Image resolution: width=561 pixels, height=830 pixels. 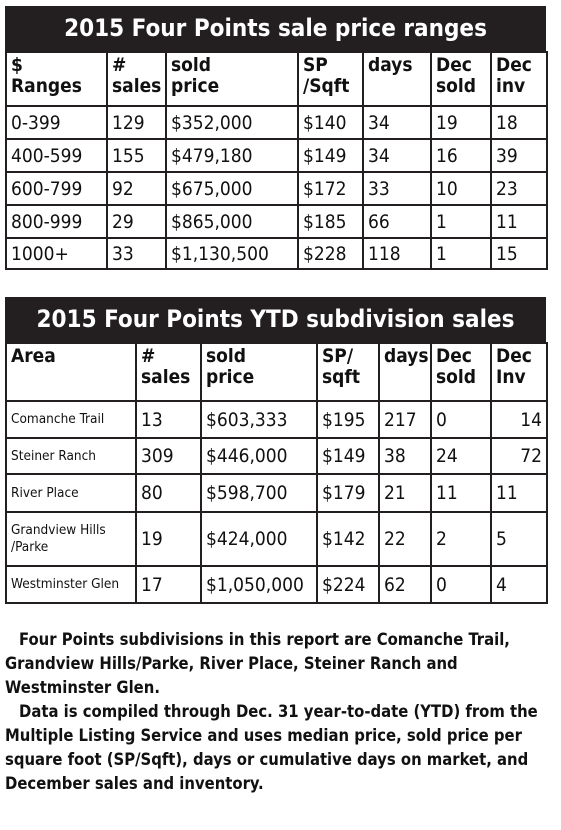 I want to click on cell: 800-999, so click(x=56, y=221).